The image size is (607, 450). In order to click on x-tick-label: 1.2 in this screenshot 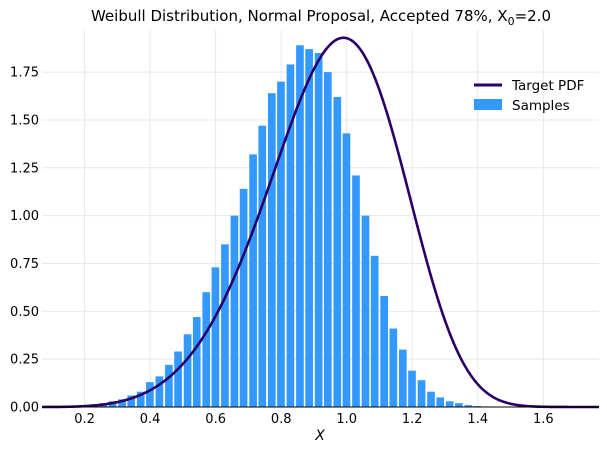, I will do `click(412, 419)`.